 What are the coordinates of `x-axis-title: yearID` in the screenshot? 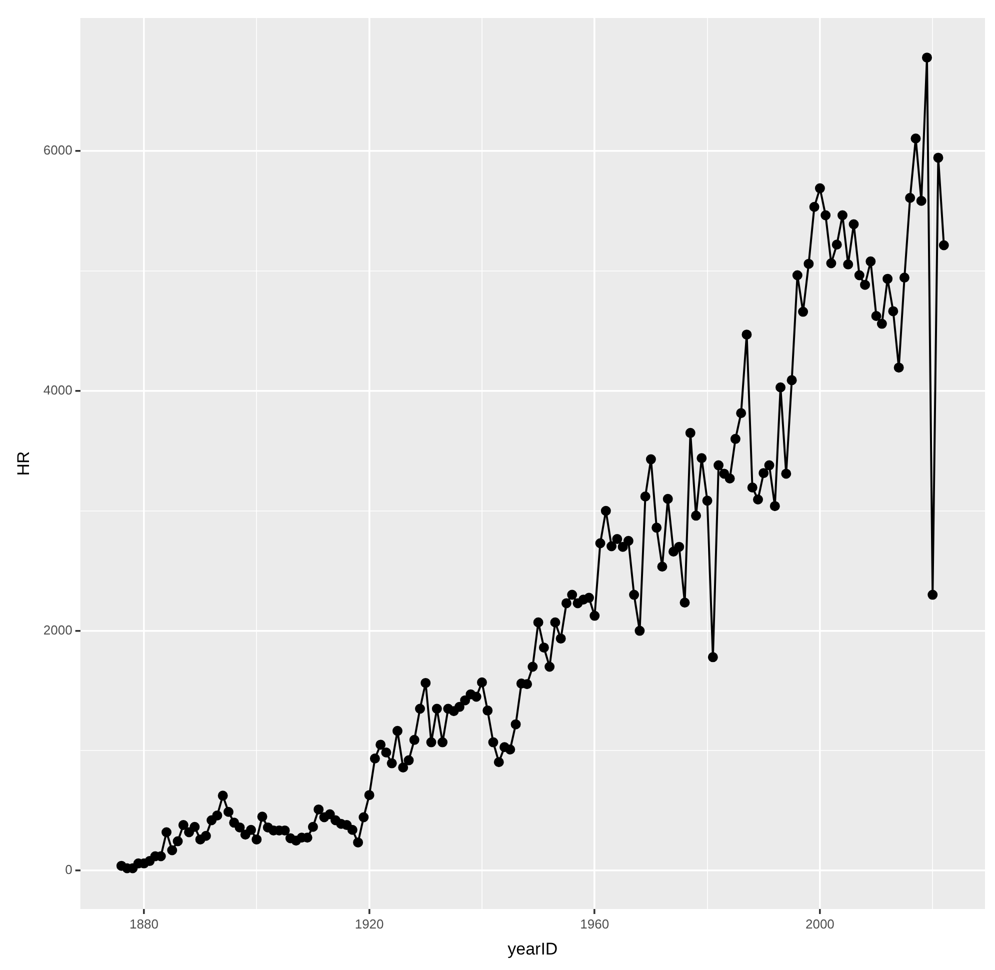 It's located at (533, 948).